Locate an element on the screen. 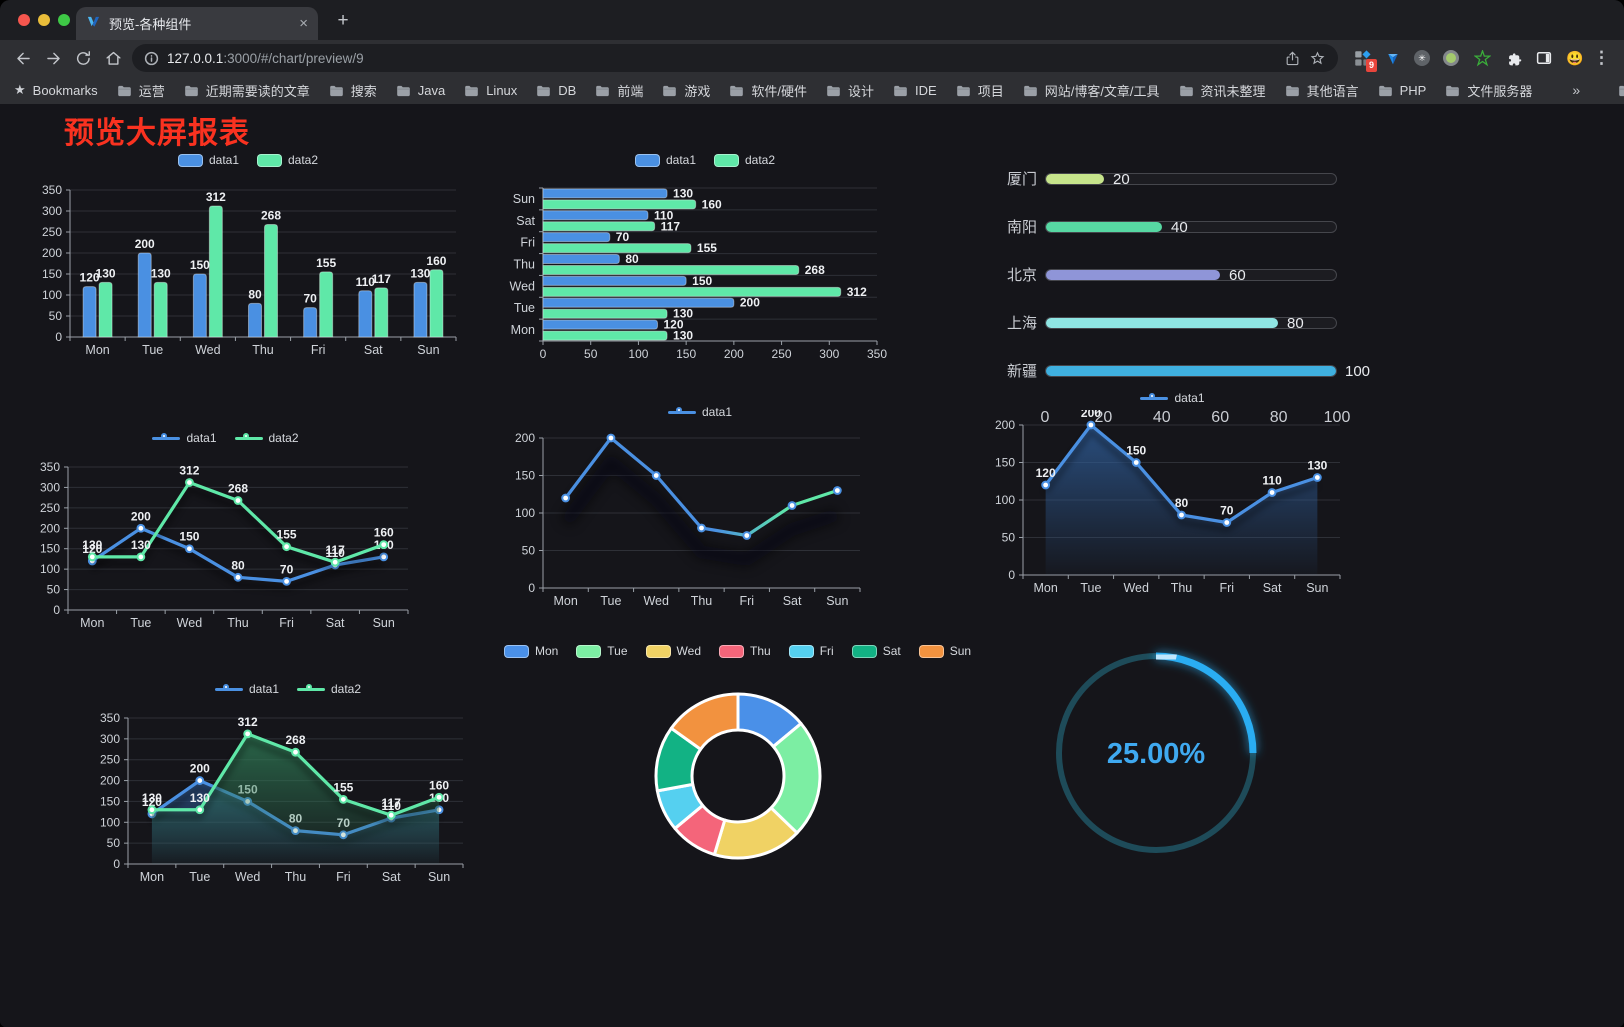 The height and width of the screenshot is (1027, 1624). extension-dot-icon is located at coordinates (1451, 58).